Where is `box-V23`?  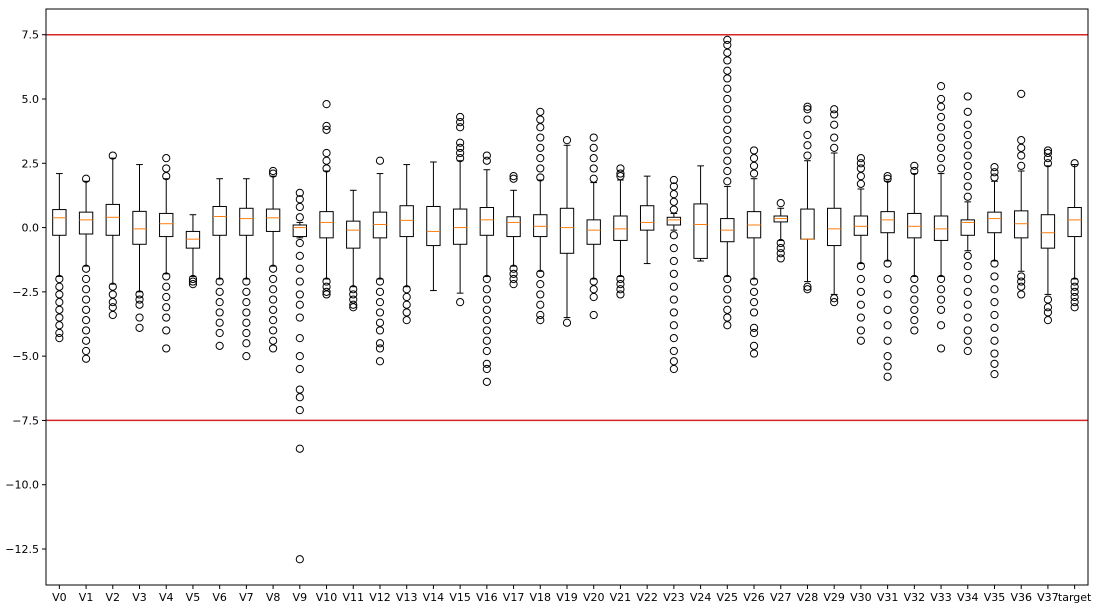
box-V23 is located at coordinates (674, 274).